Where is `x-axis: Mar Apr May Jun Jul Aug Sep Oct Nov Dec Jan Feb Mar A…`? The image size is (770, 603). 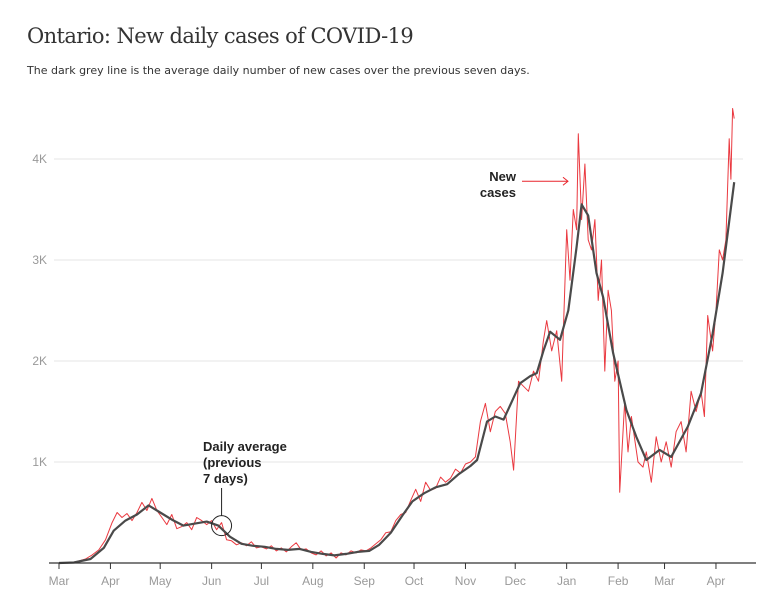
x-axis: Mar Apr May Jun Jul Aug Sep Oct Nov Dec Jan Feb Mar A… is located at coordinates (402, 575).